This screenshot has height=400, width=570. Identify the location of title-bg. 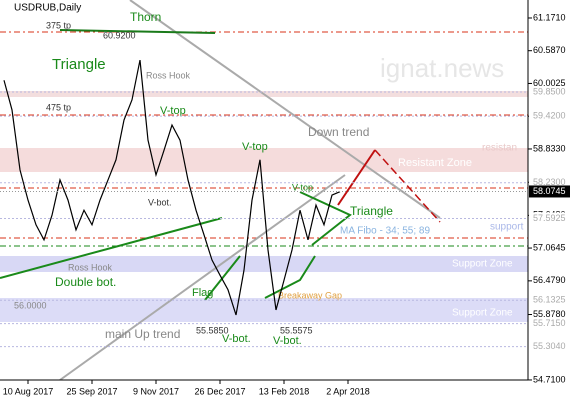
(45, 8).